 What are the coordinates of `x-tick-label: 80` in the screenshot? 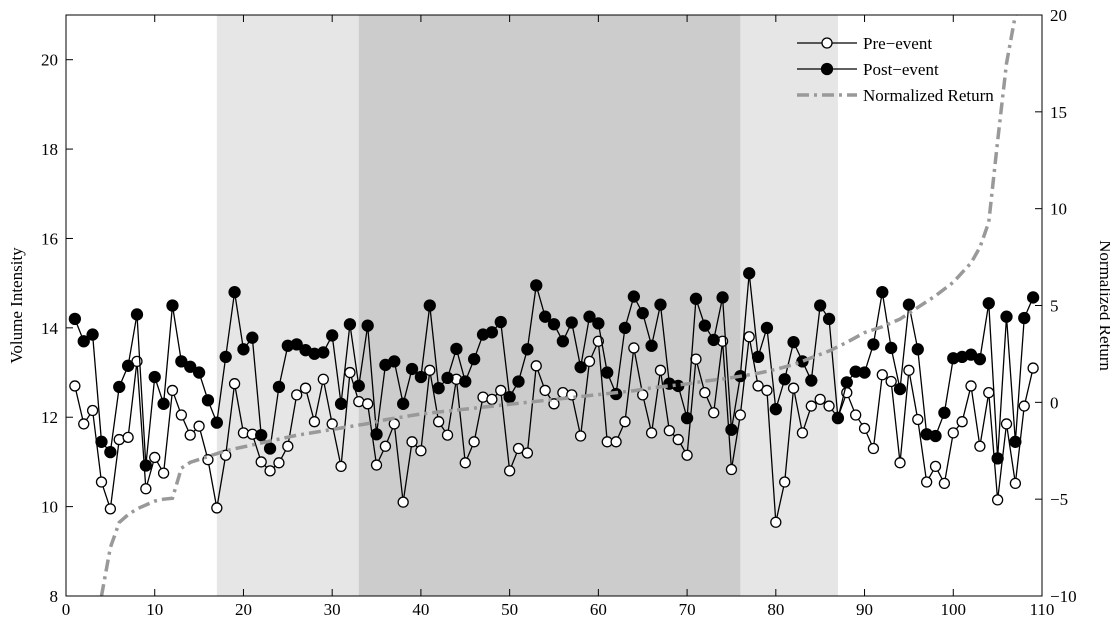 It's located at (775, 609).